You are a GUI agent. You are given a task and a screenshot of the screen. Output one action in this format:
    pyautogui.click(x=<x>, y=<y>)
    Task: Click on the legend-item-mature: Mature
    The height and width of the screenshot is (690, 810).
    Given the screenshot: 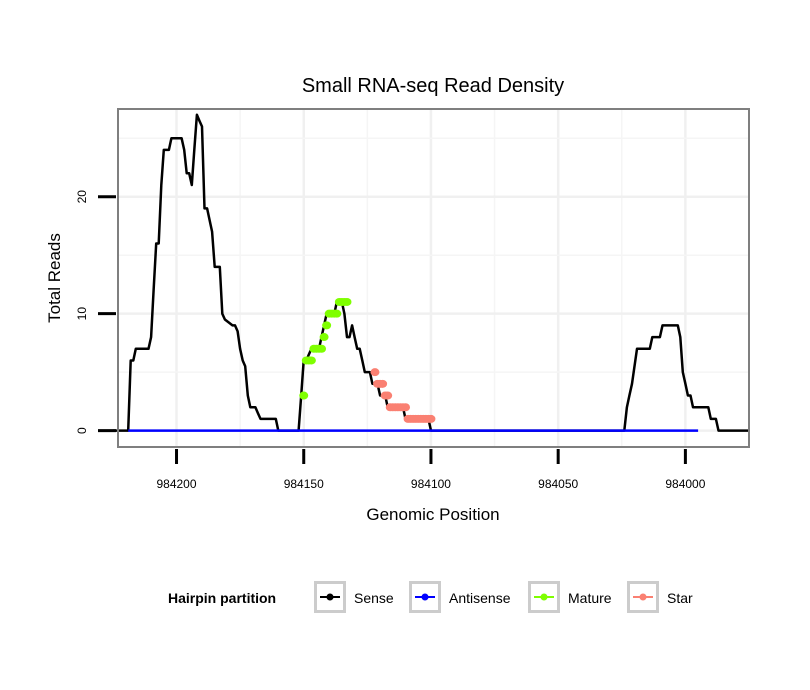 What is the action you would take?
    pyautogui.click(x=570, y=597)
    